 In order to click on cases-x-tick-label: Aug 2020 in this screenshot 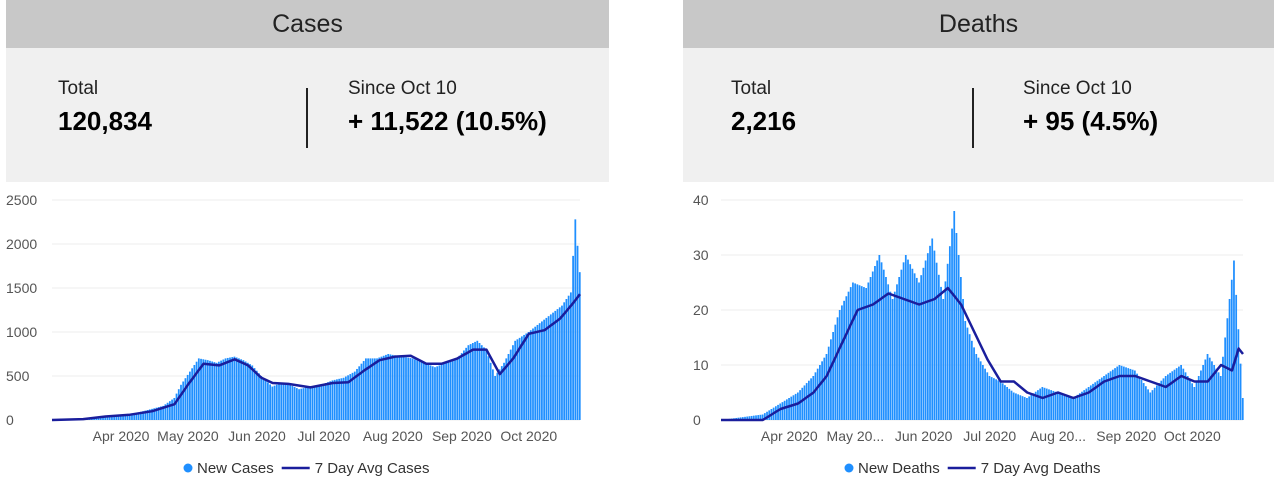, I will do `click(393, 436)`.